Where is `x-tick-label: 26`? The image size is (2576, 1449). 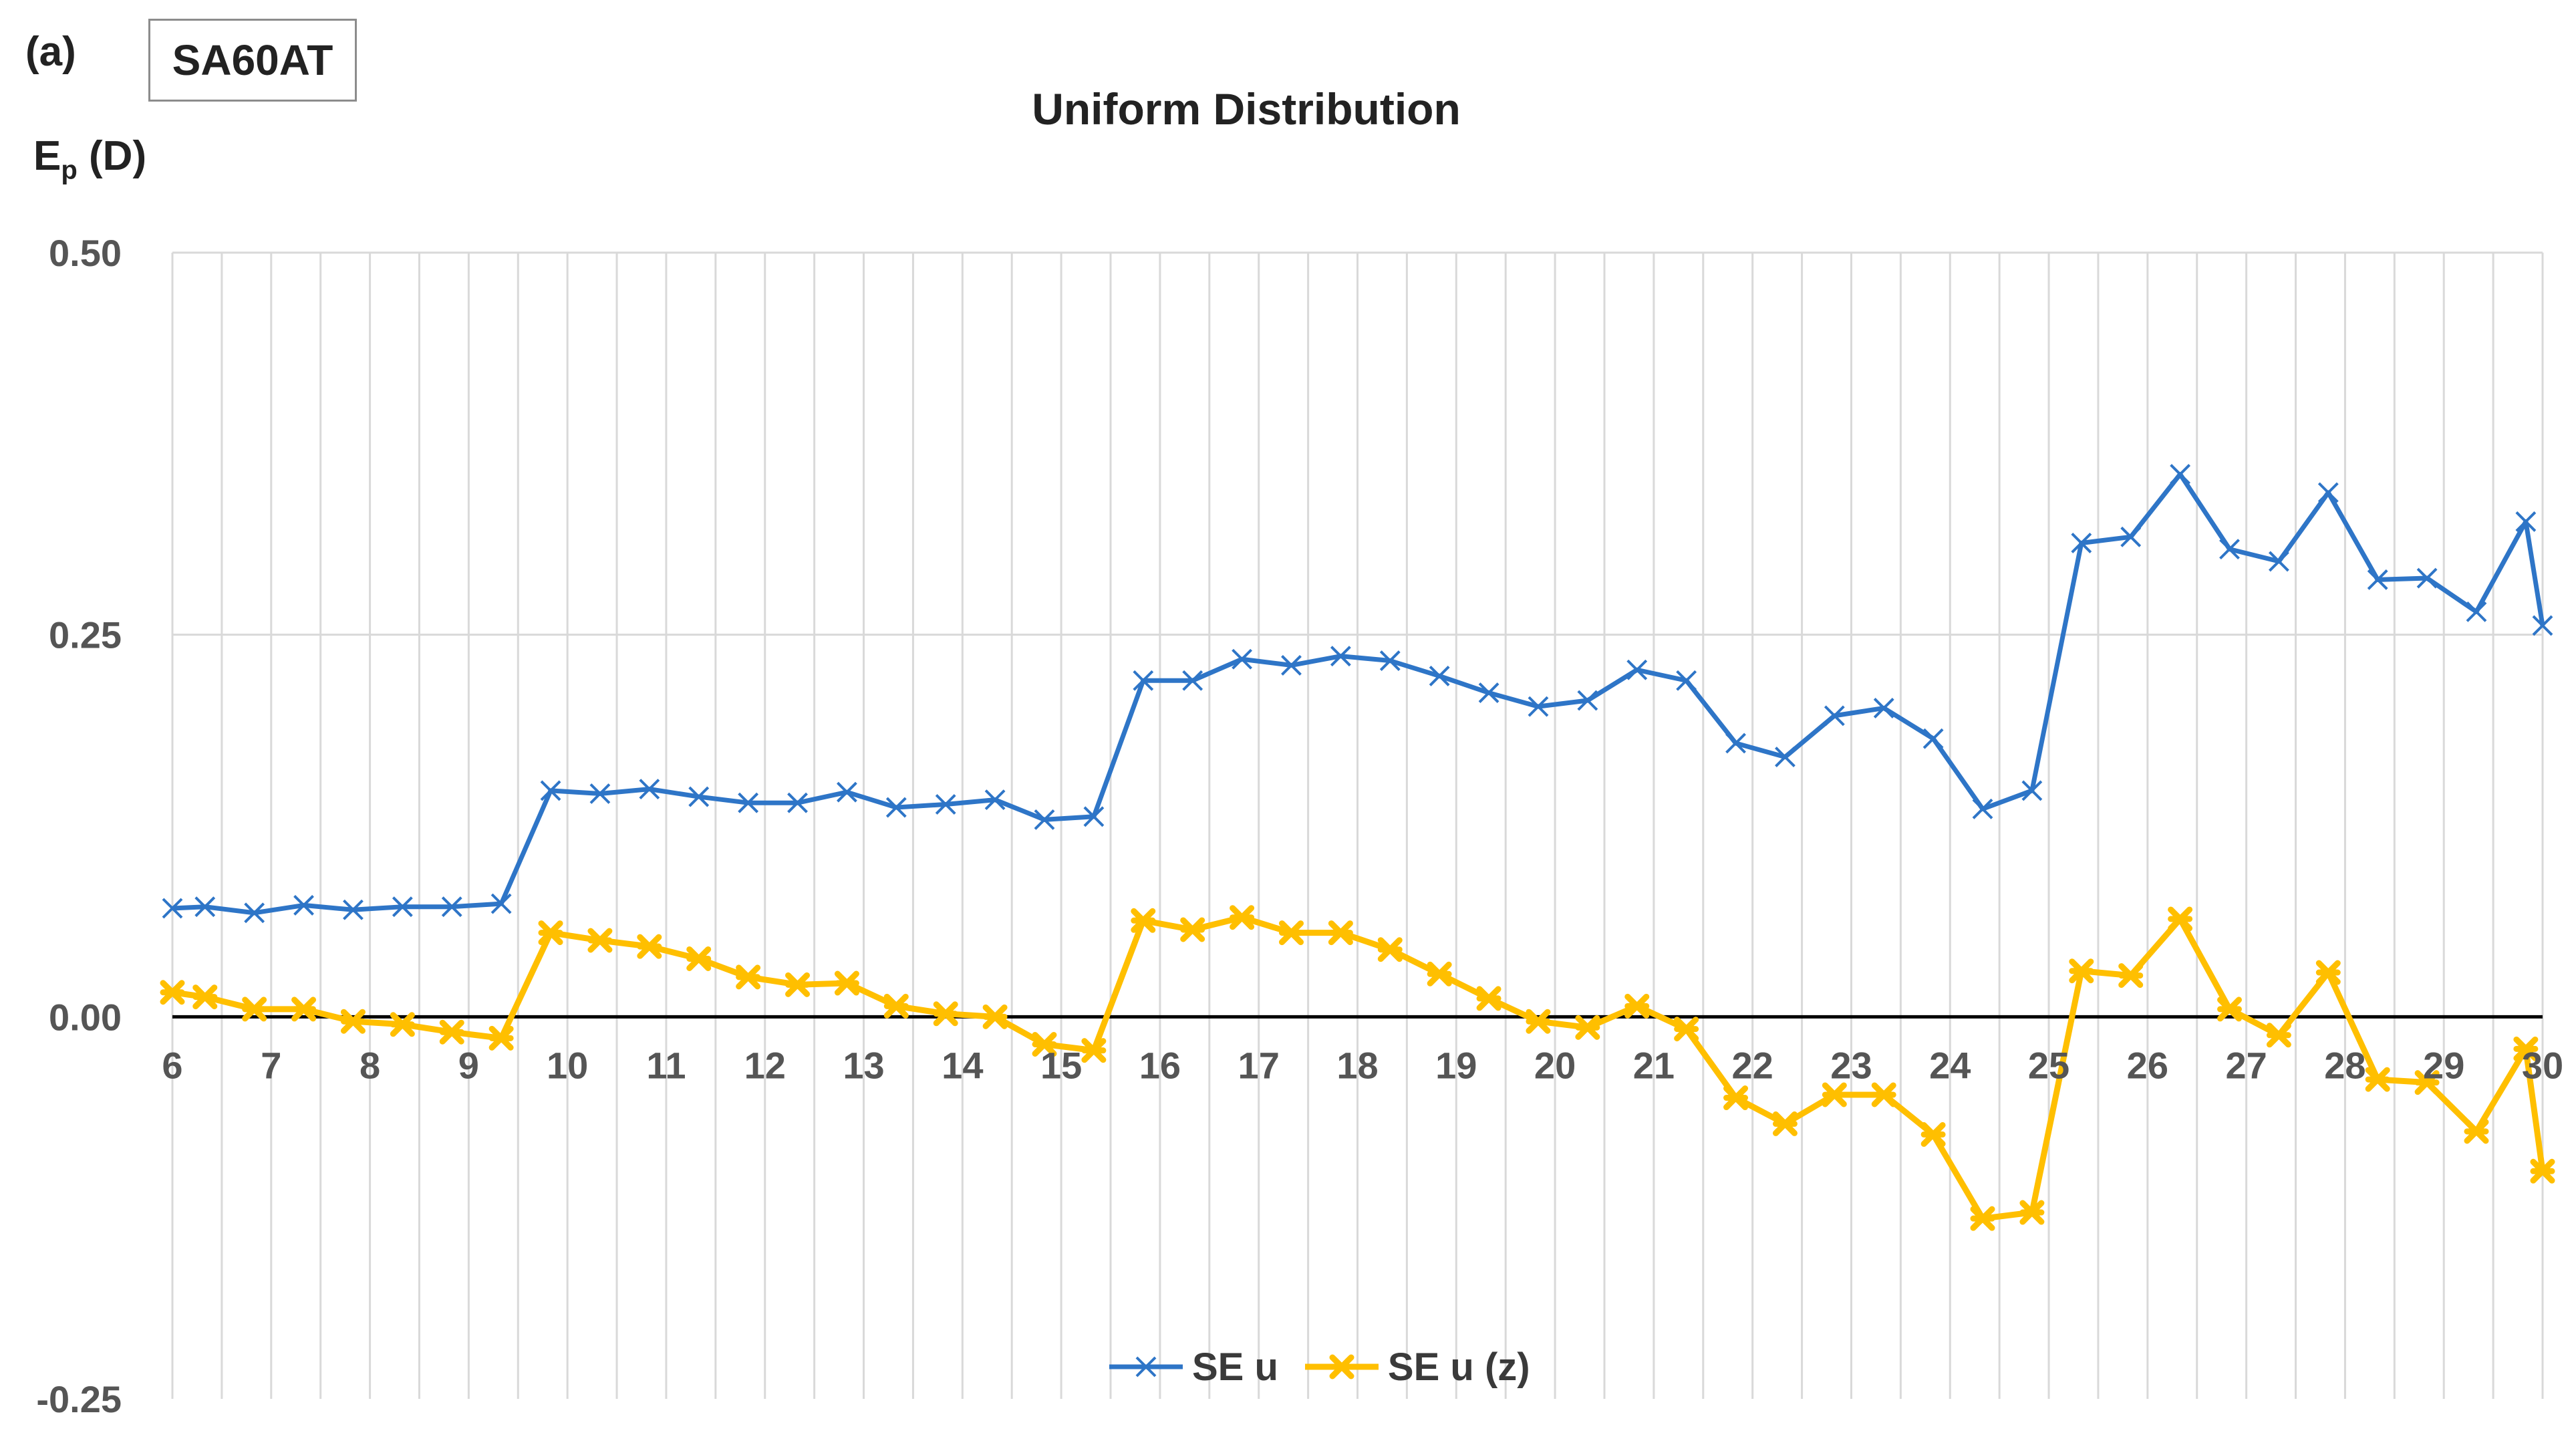 x-tick-label: 26 is located at coordinates (2147, 1065).